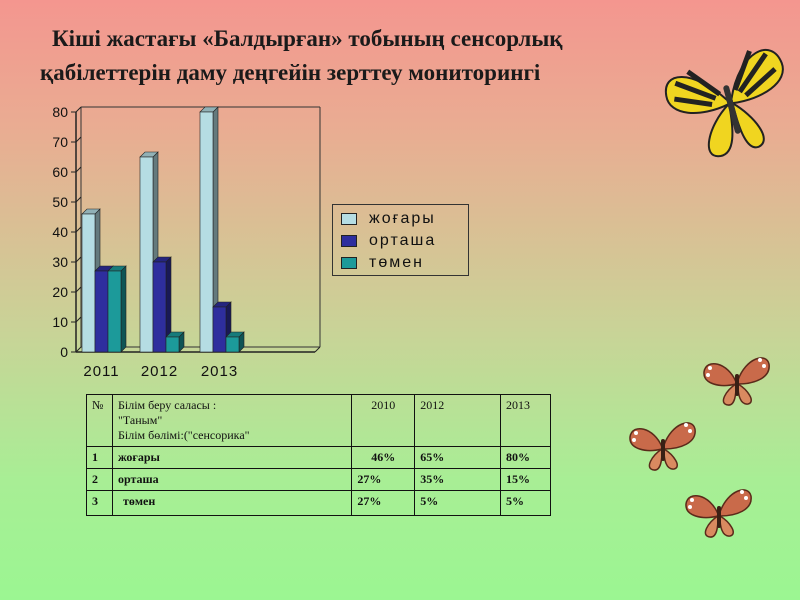  I want to click on legend-item-medium: орташа, so click(388, 241).